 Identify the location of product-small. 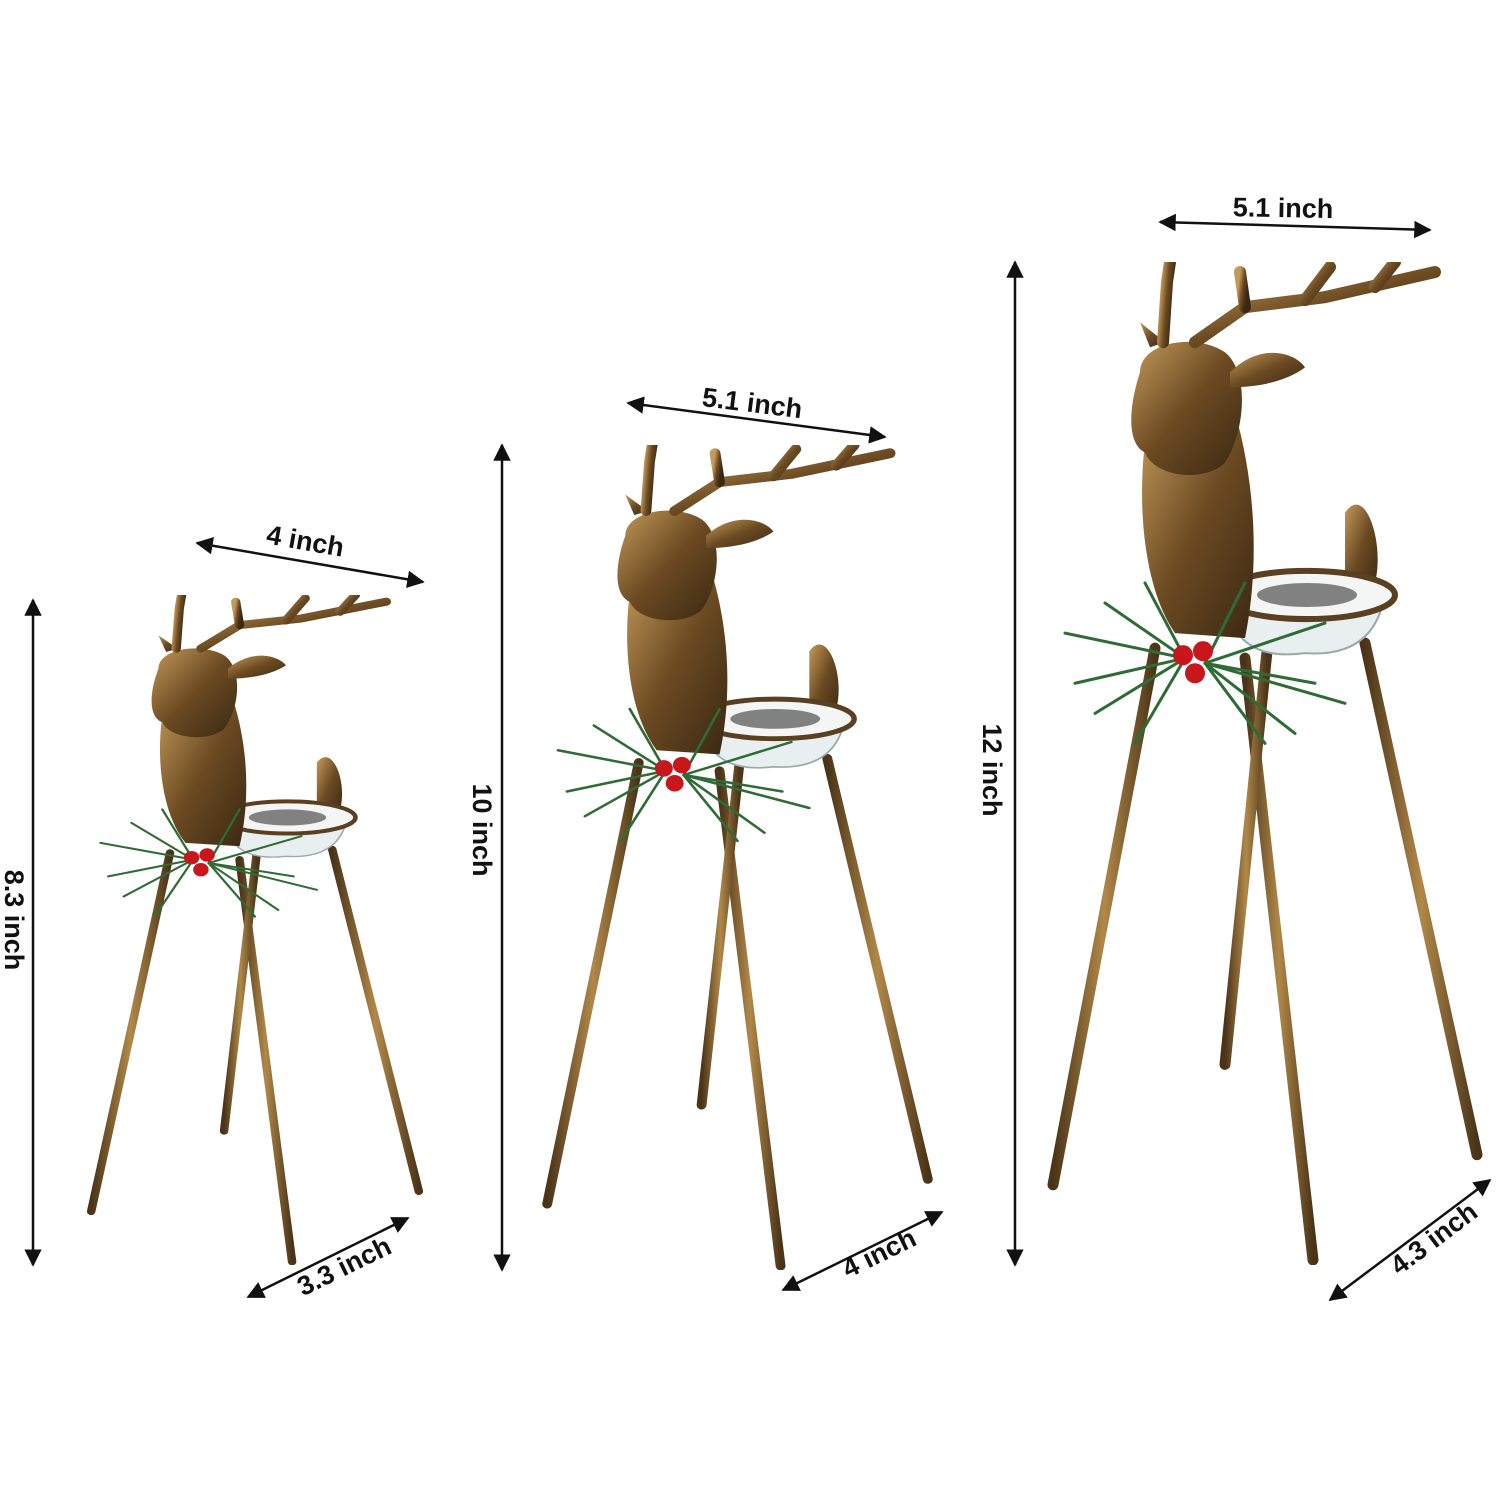
(255, 928).